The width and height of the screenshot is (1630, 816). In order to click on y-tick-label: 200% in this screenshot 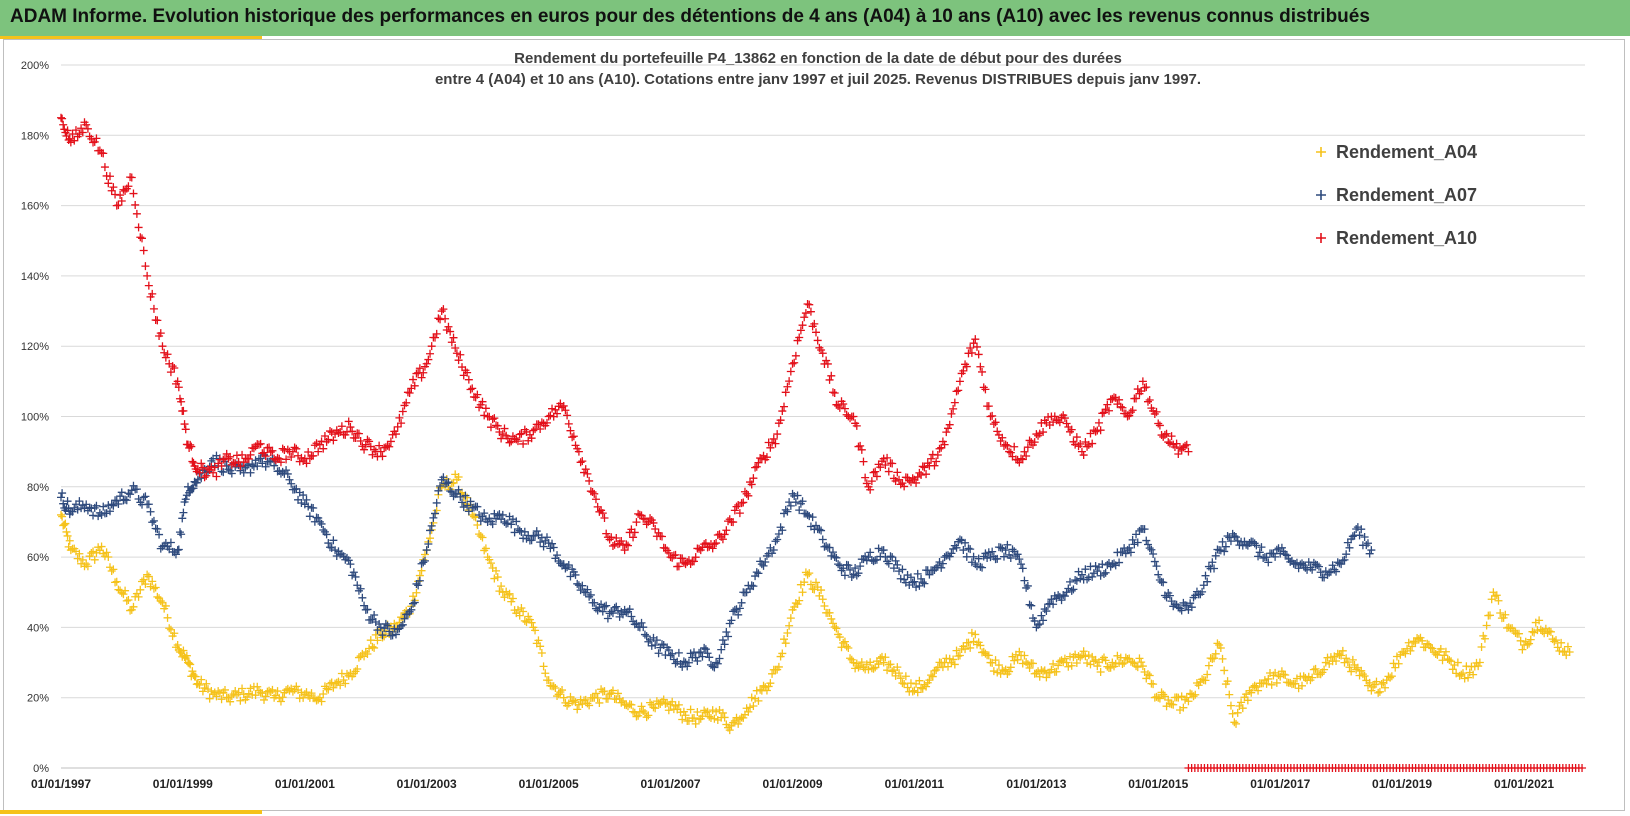, I will do `click(35, 66)`.